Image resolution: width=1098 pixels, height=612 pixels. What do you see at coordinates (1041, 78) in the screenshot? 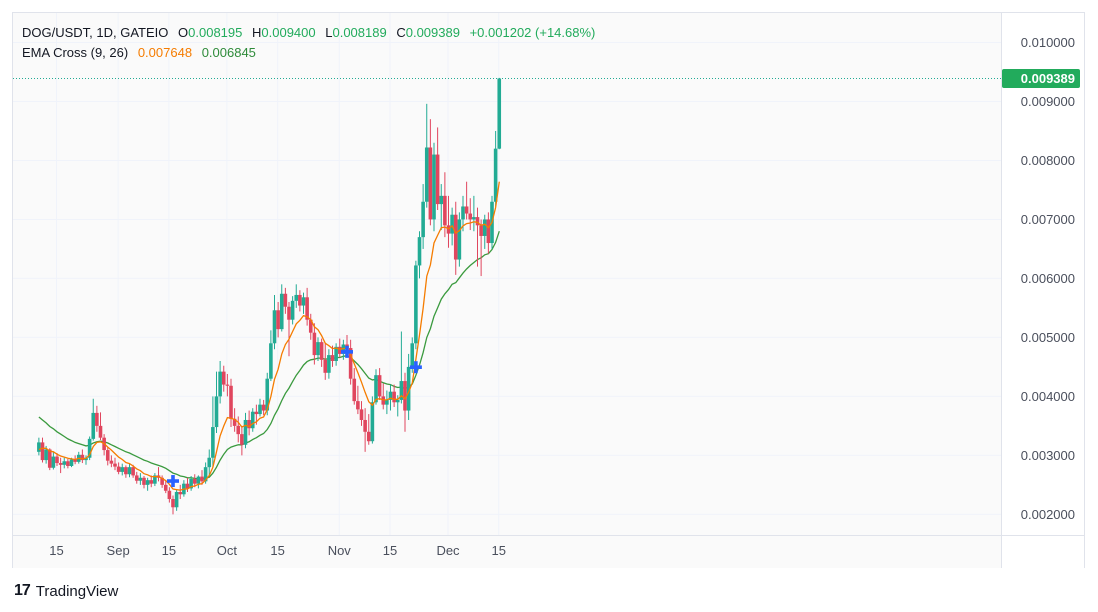
I see `last-price-badge` at bounding box center [1041, 78].